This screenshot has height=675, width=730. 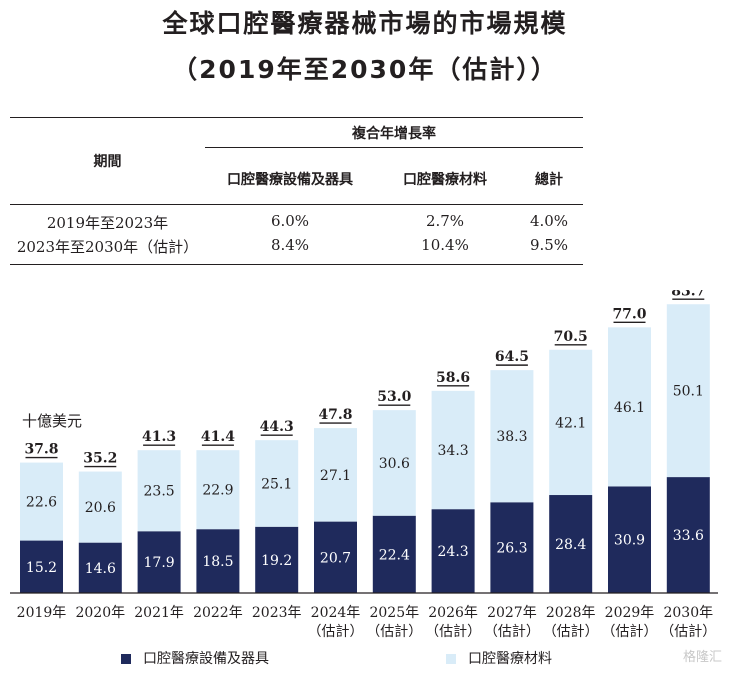 I want to click on row2-materials: 10.4%, so click(x=445, y=245).